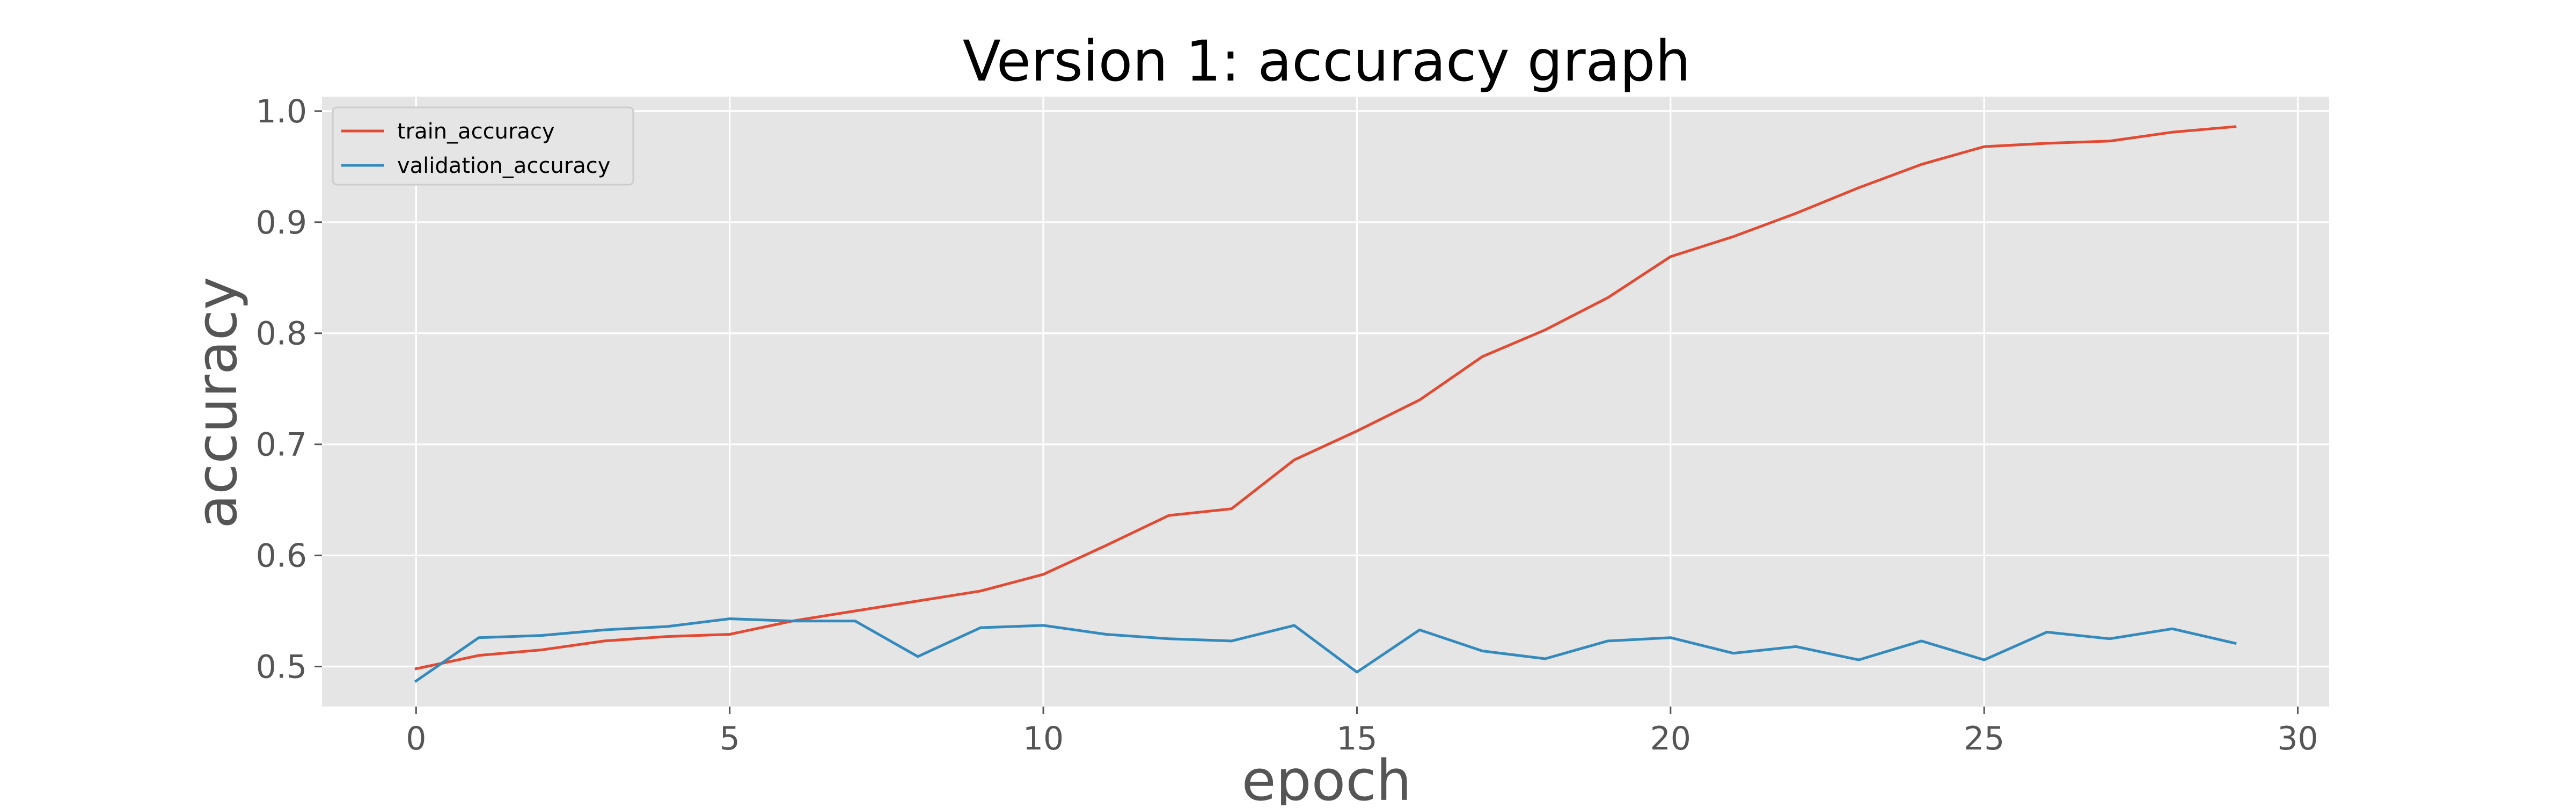  What do you see at coordinates (281, 223) in the screenshot?
I see `y-tick-label: 0.9` at bounding box center [281, 223].